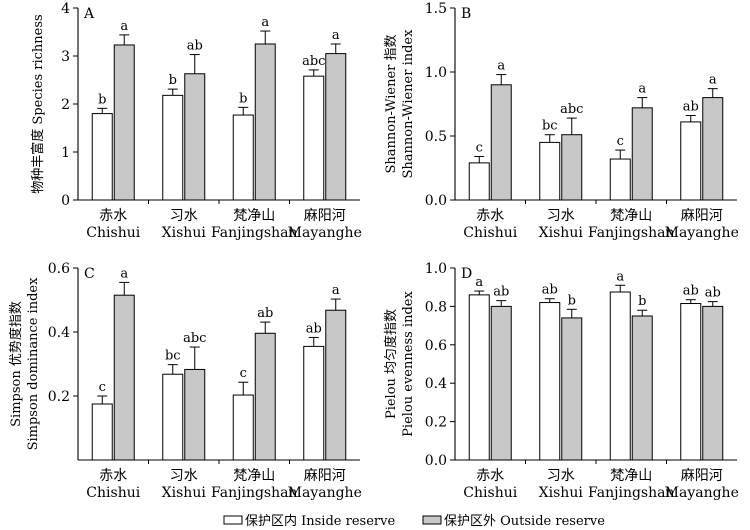 This screenshot has width=750, height=530. I want to click on y-tick-label: 0.8, so click(436, 307).